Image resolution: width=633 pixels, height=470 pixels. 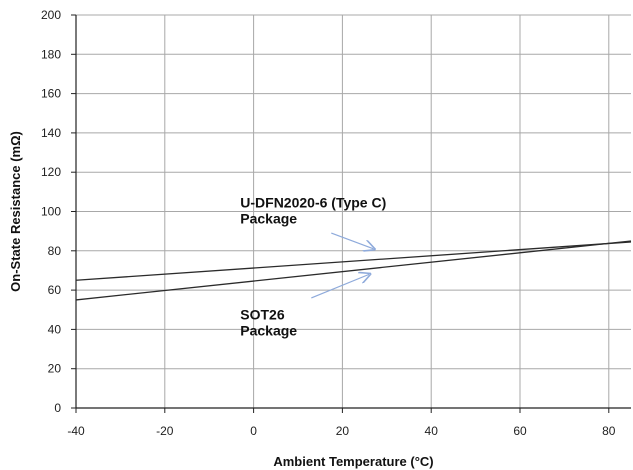 What do you see at coordinates (51, 212) in the screenshot?
I see `y-tick-label: 100` at bounding box center [51, 212].